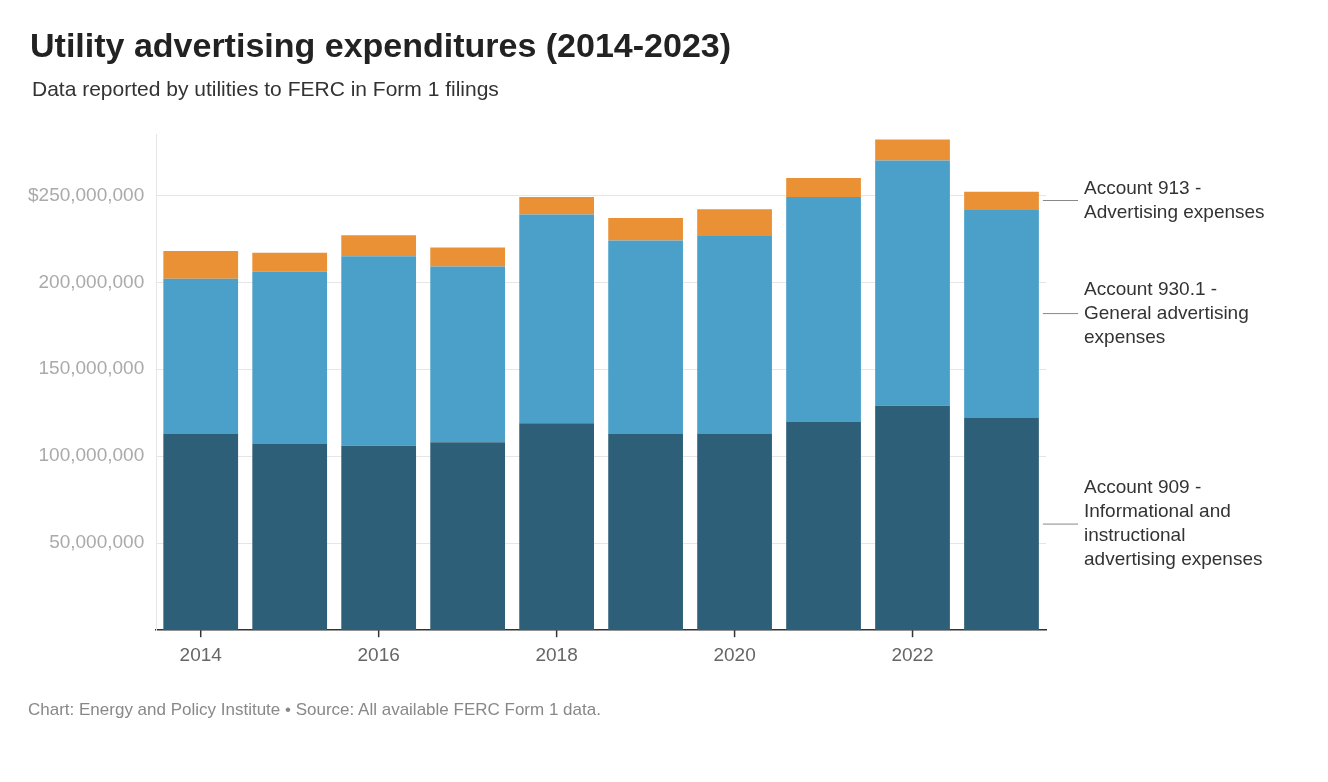 Image resolution: width=1328 pixels, height=782 pixels. I want to click on text: Account 913 - Advertising expenses, so click(1174, 199).